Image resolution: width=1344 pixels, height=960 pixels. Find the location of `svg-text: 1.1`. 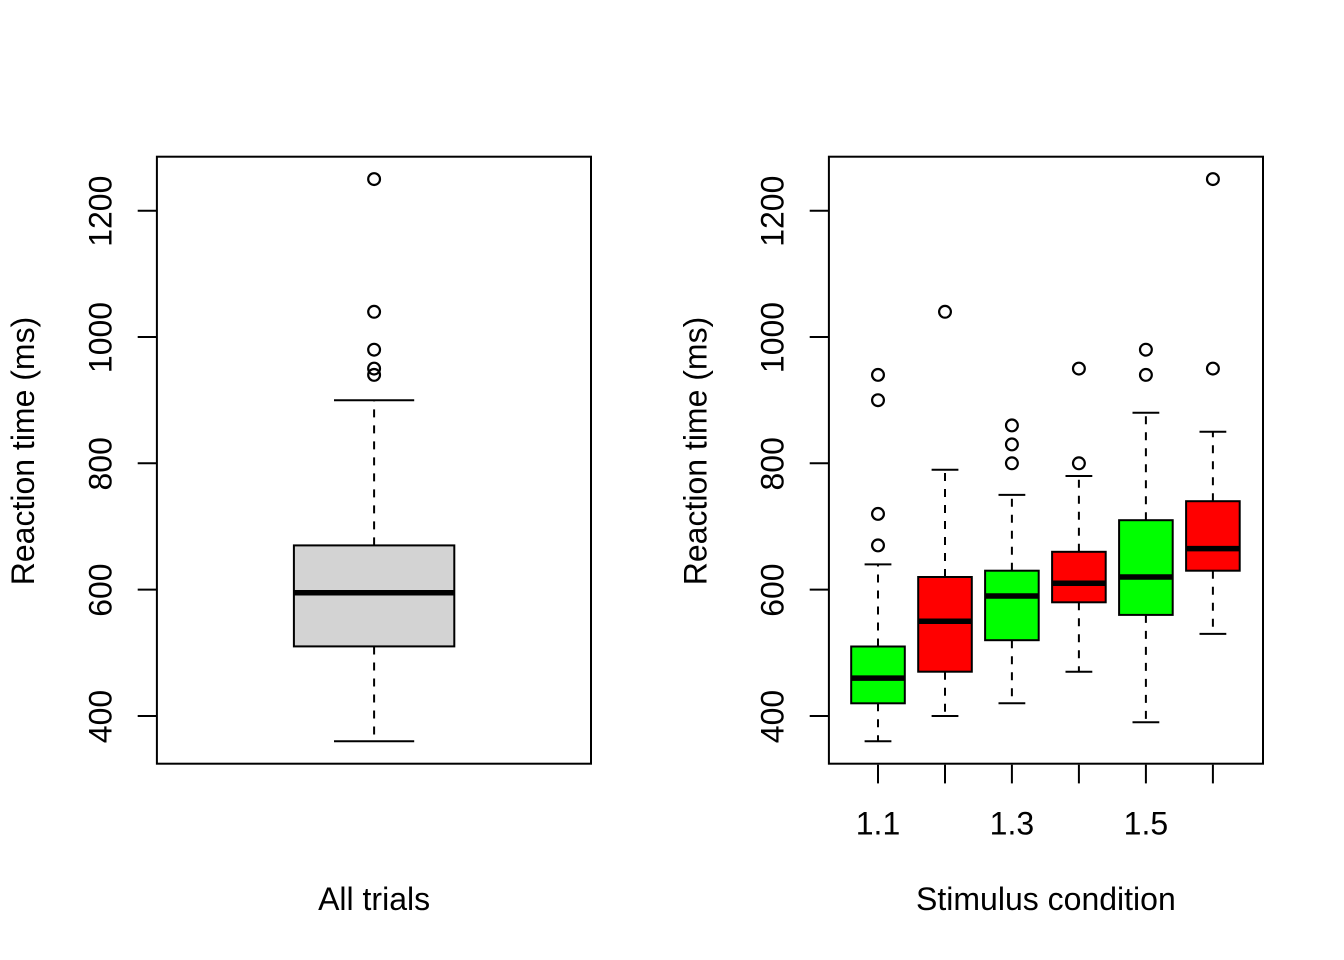

svg-text: 1.1 is located at coordinates (878, 824).